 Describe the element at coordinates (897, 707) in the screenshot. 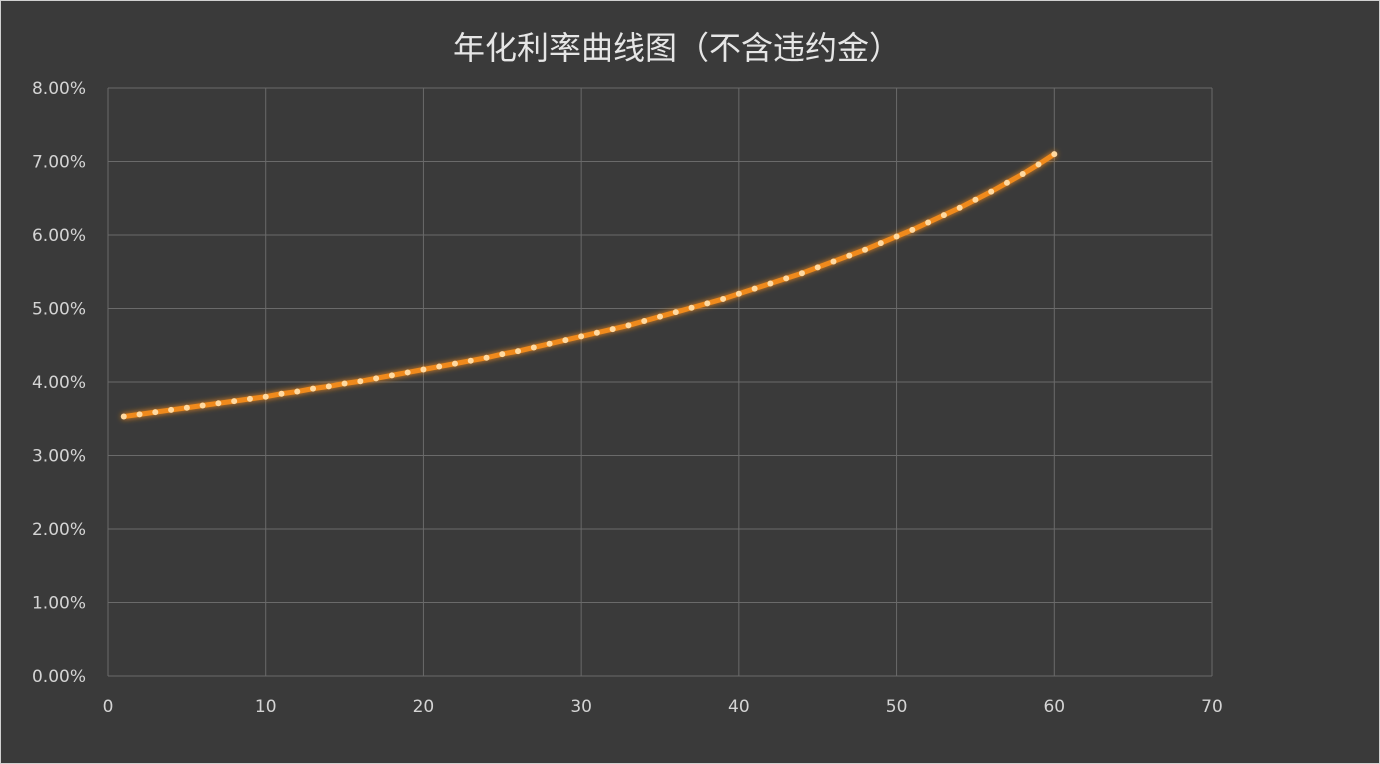

I see `x-tick-label: 50` at that location.